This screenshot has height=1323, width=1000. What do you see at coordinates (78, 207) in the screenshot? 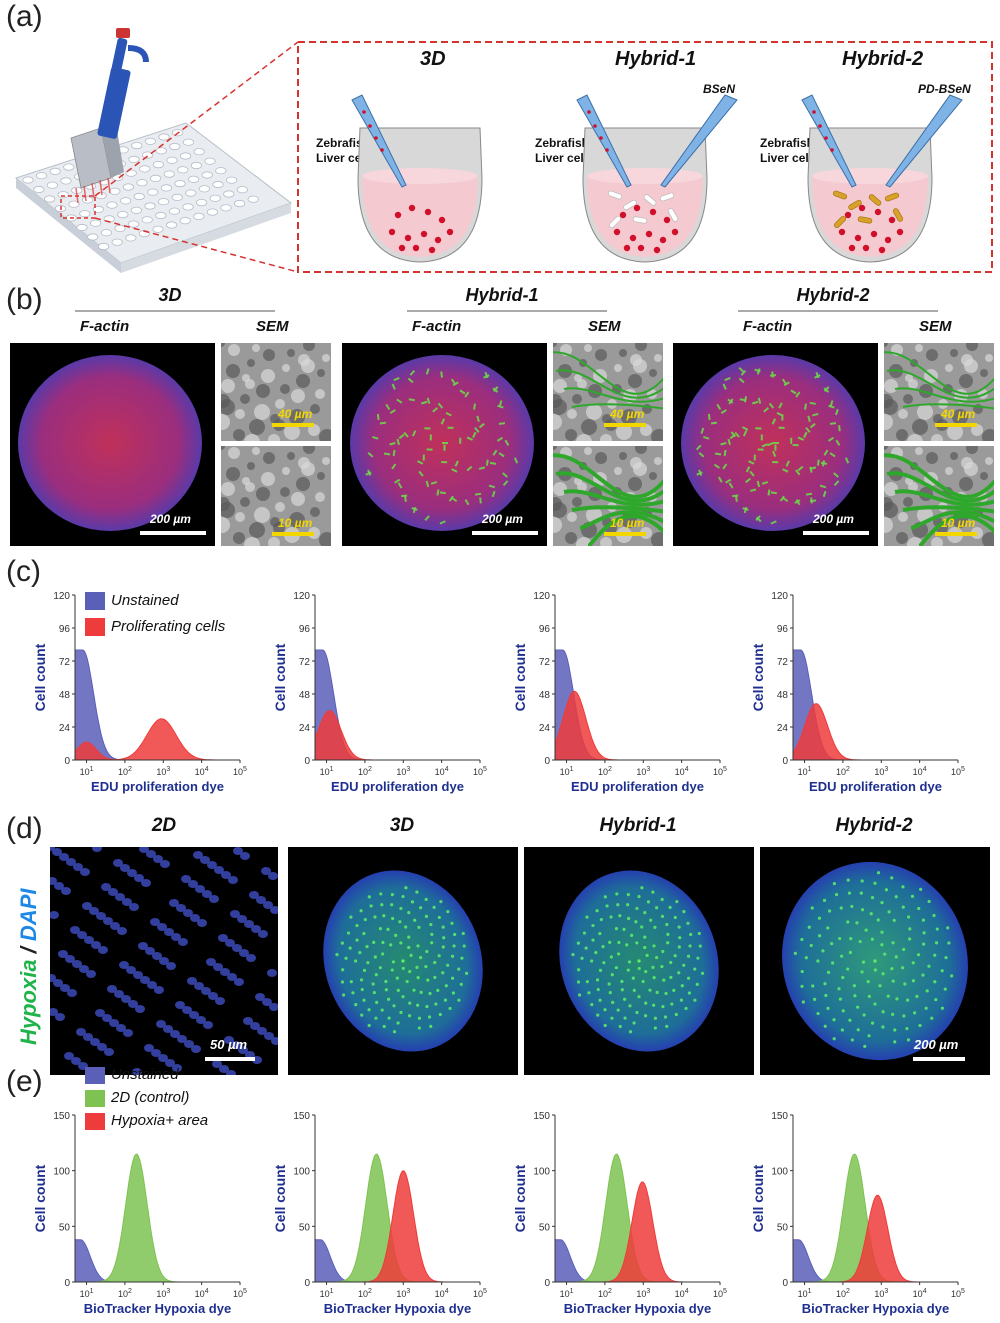
I see `highlighted-well` at bounding box center [78, 207].